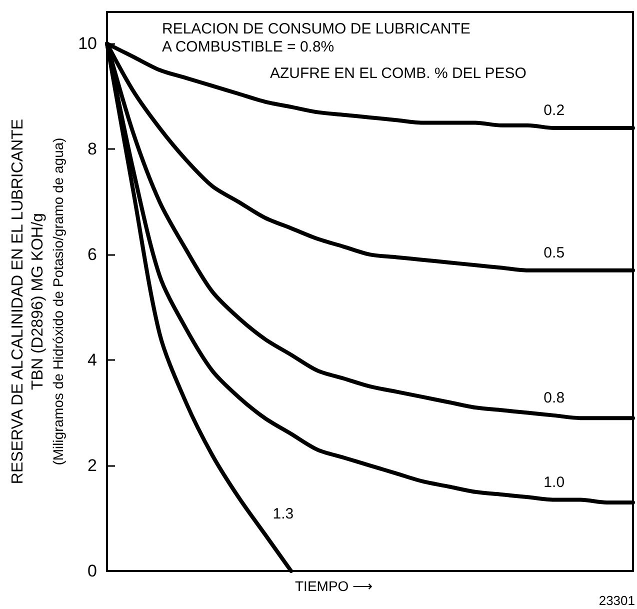  Describe the element at coordinates (38, 301) in the screenshot. I see `y-axis-title: RESERVA DE ALCALINIDAD EN EL LUBRICANTE TBN (D2896) MG KOH/g (Miligramos de Hidróxido de Potasio/gramo de agua)` at that location.